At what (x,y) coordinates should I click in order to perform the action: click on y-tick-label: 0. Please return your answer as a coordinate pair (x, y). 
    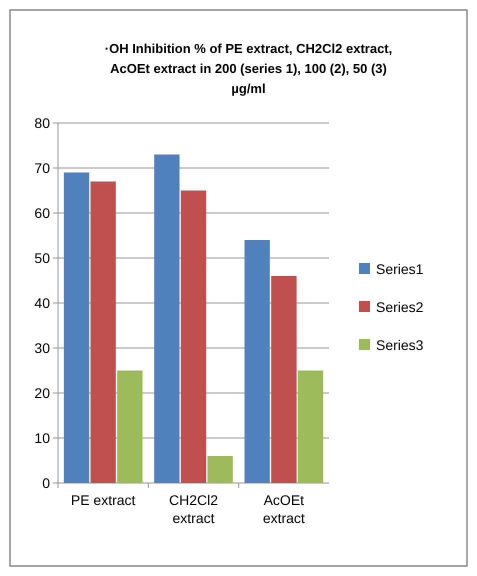
    Looking at the image, I should click on (46, 482).